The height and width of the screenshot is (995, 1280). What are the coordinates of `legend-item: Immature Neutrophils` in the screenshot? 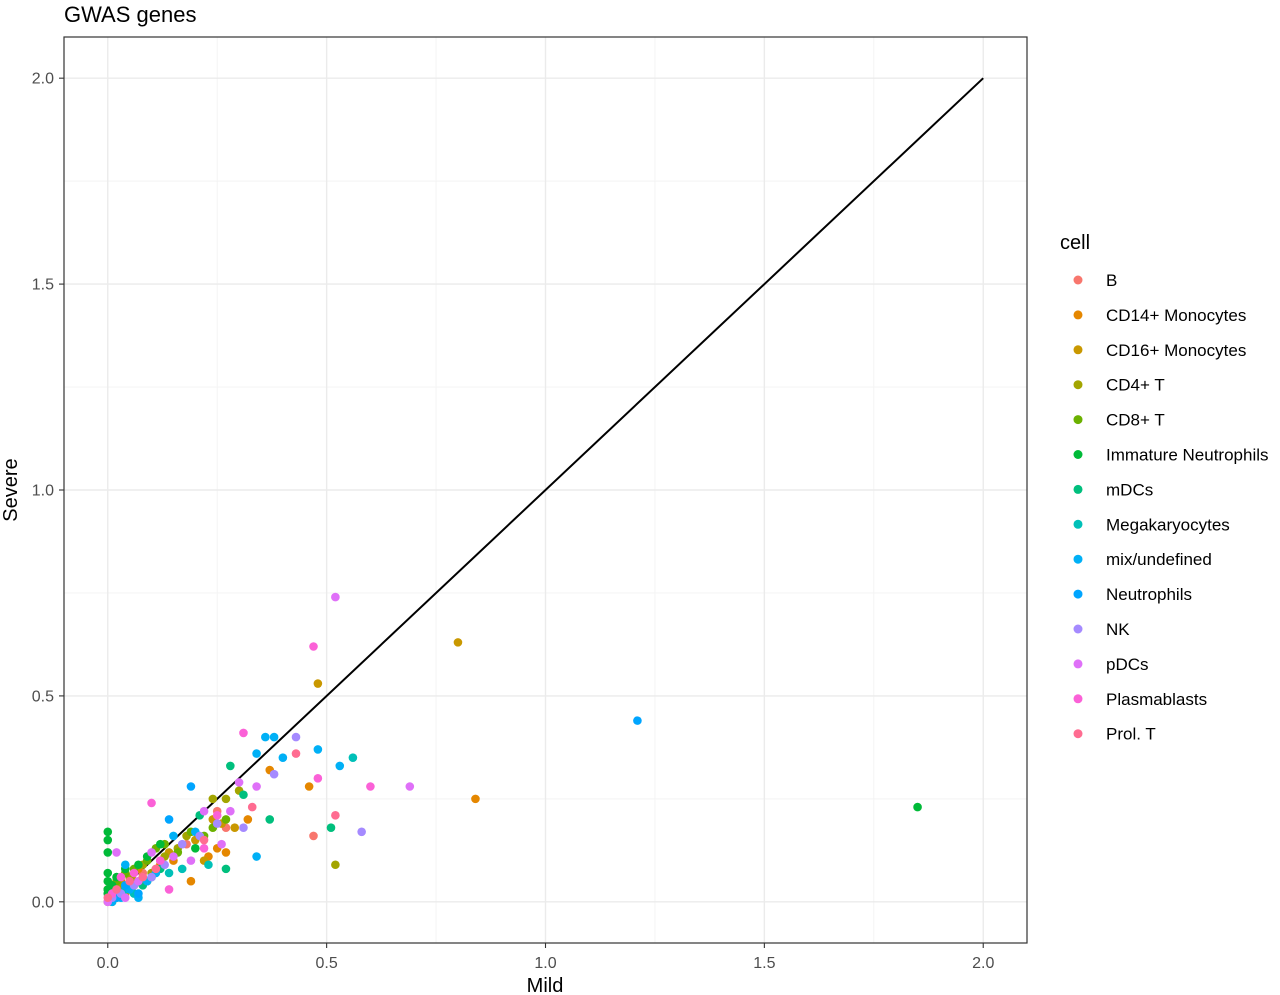 It's located at (1171, 455).